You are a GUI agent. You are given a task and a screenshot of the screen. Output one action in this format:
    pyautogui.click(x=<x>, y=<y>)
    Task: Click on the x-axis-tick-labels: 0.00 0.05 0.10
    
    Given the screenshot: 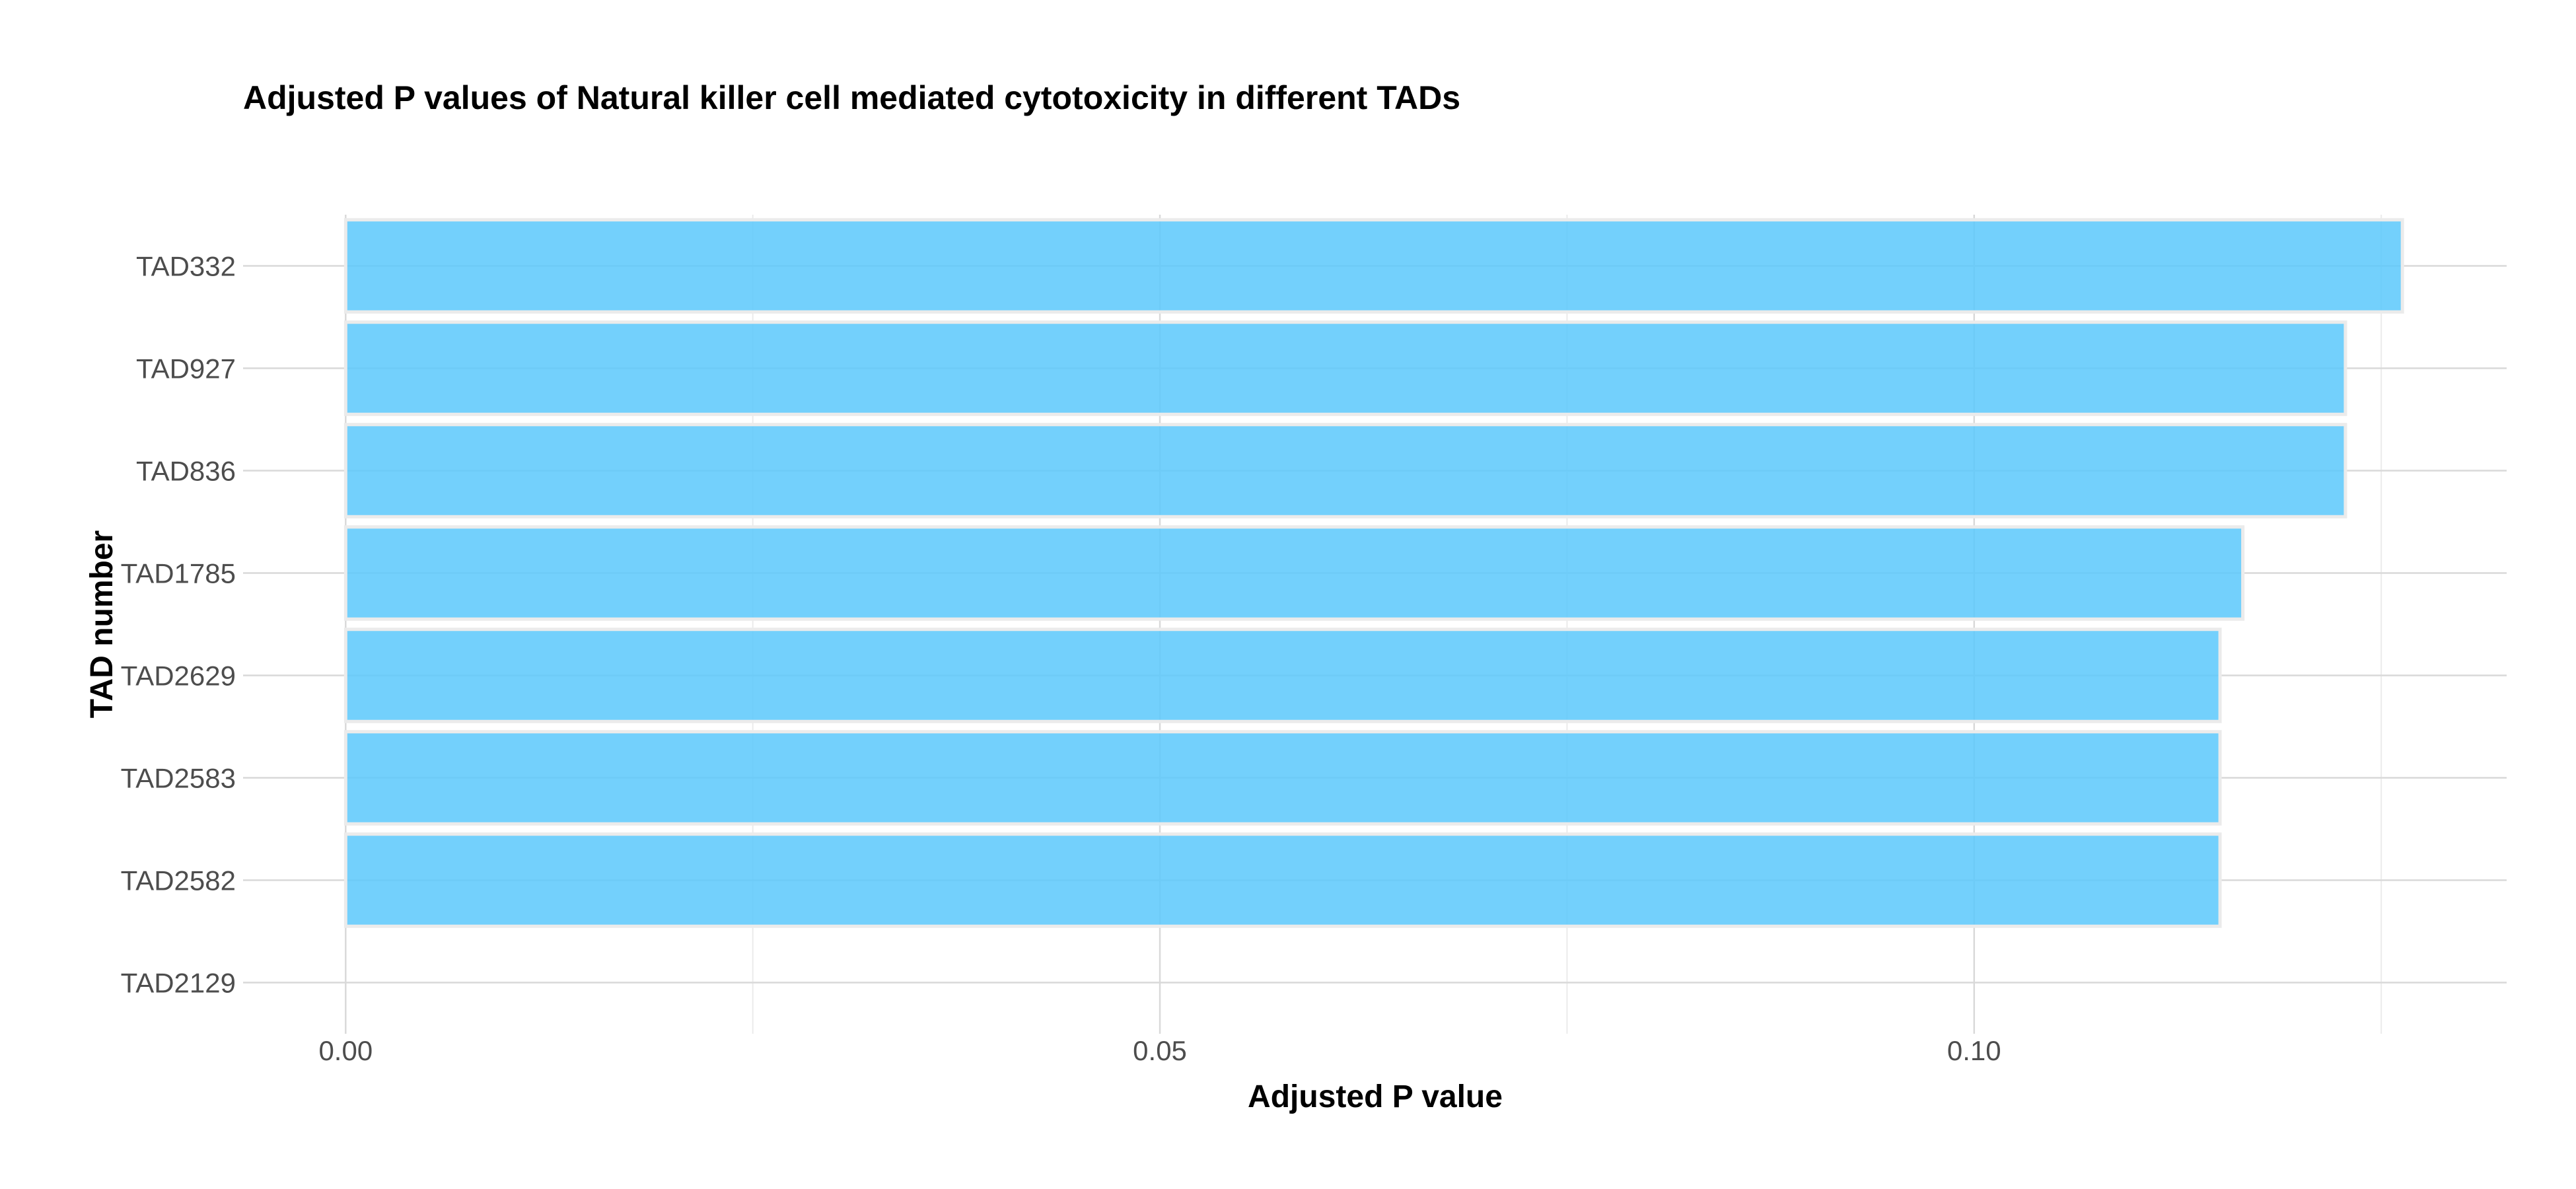 What is the action you would take?
    pyautogui.click(x=1160, y=1050)
    